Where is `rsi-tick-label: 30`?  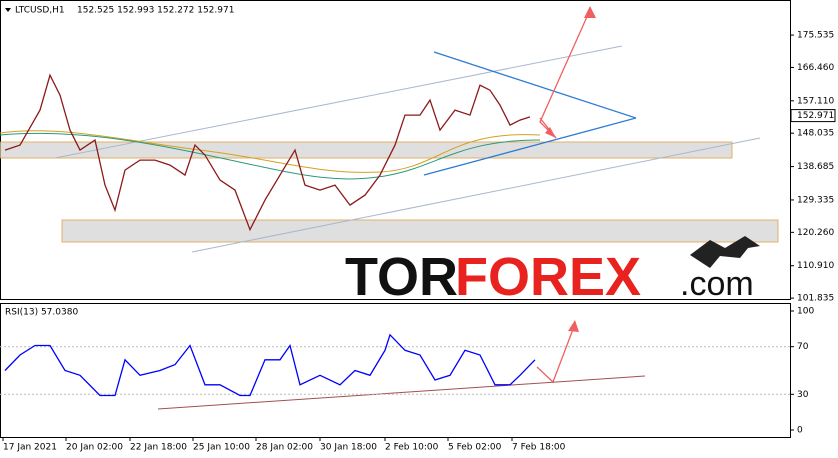
rsi-tick-label: 30 is located at coordinates (803, 395).